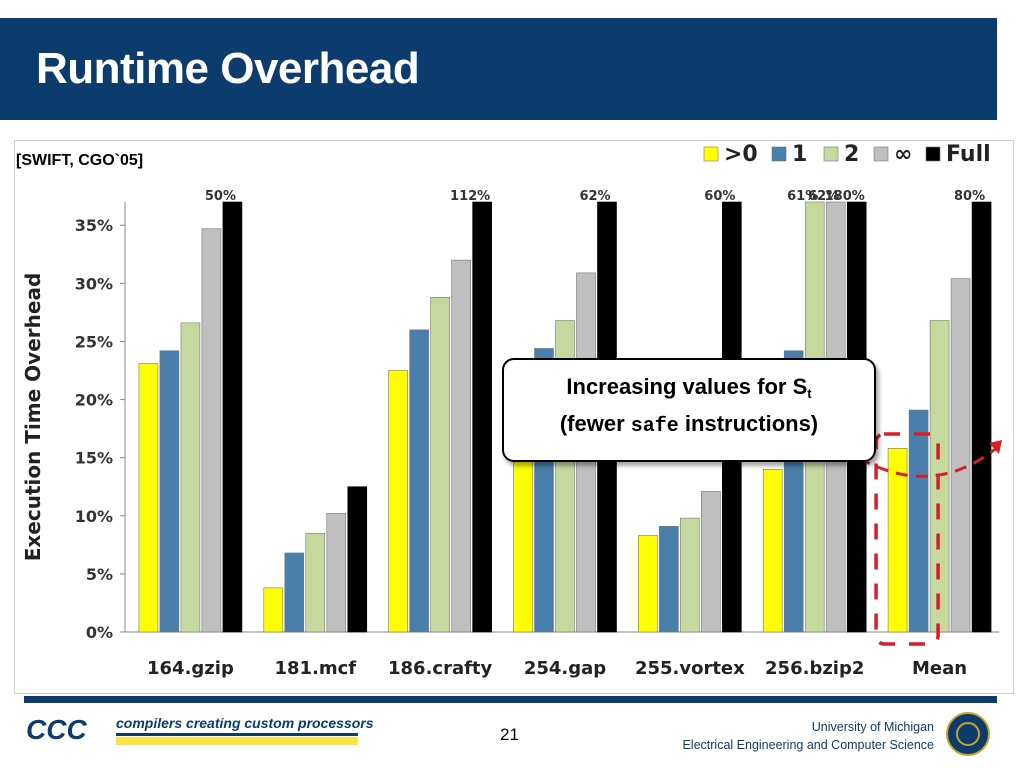 Image resolution: width=1024 pixels, height=768 pixels. What do you see at coordinates (814, 668) in the screenshot?
I see `x-tick-label: 256.bzip2` at bounding box center [814, 668].